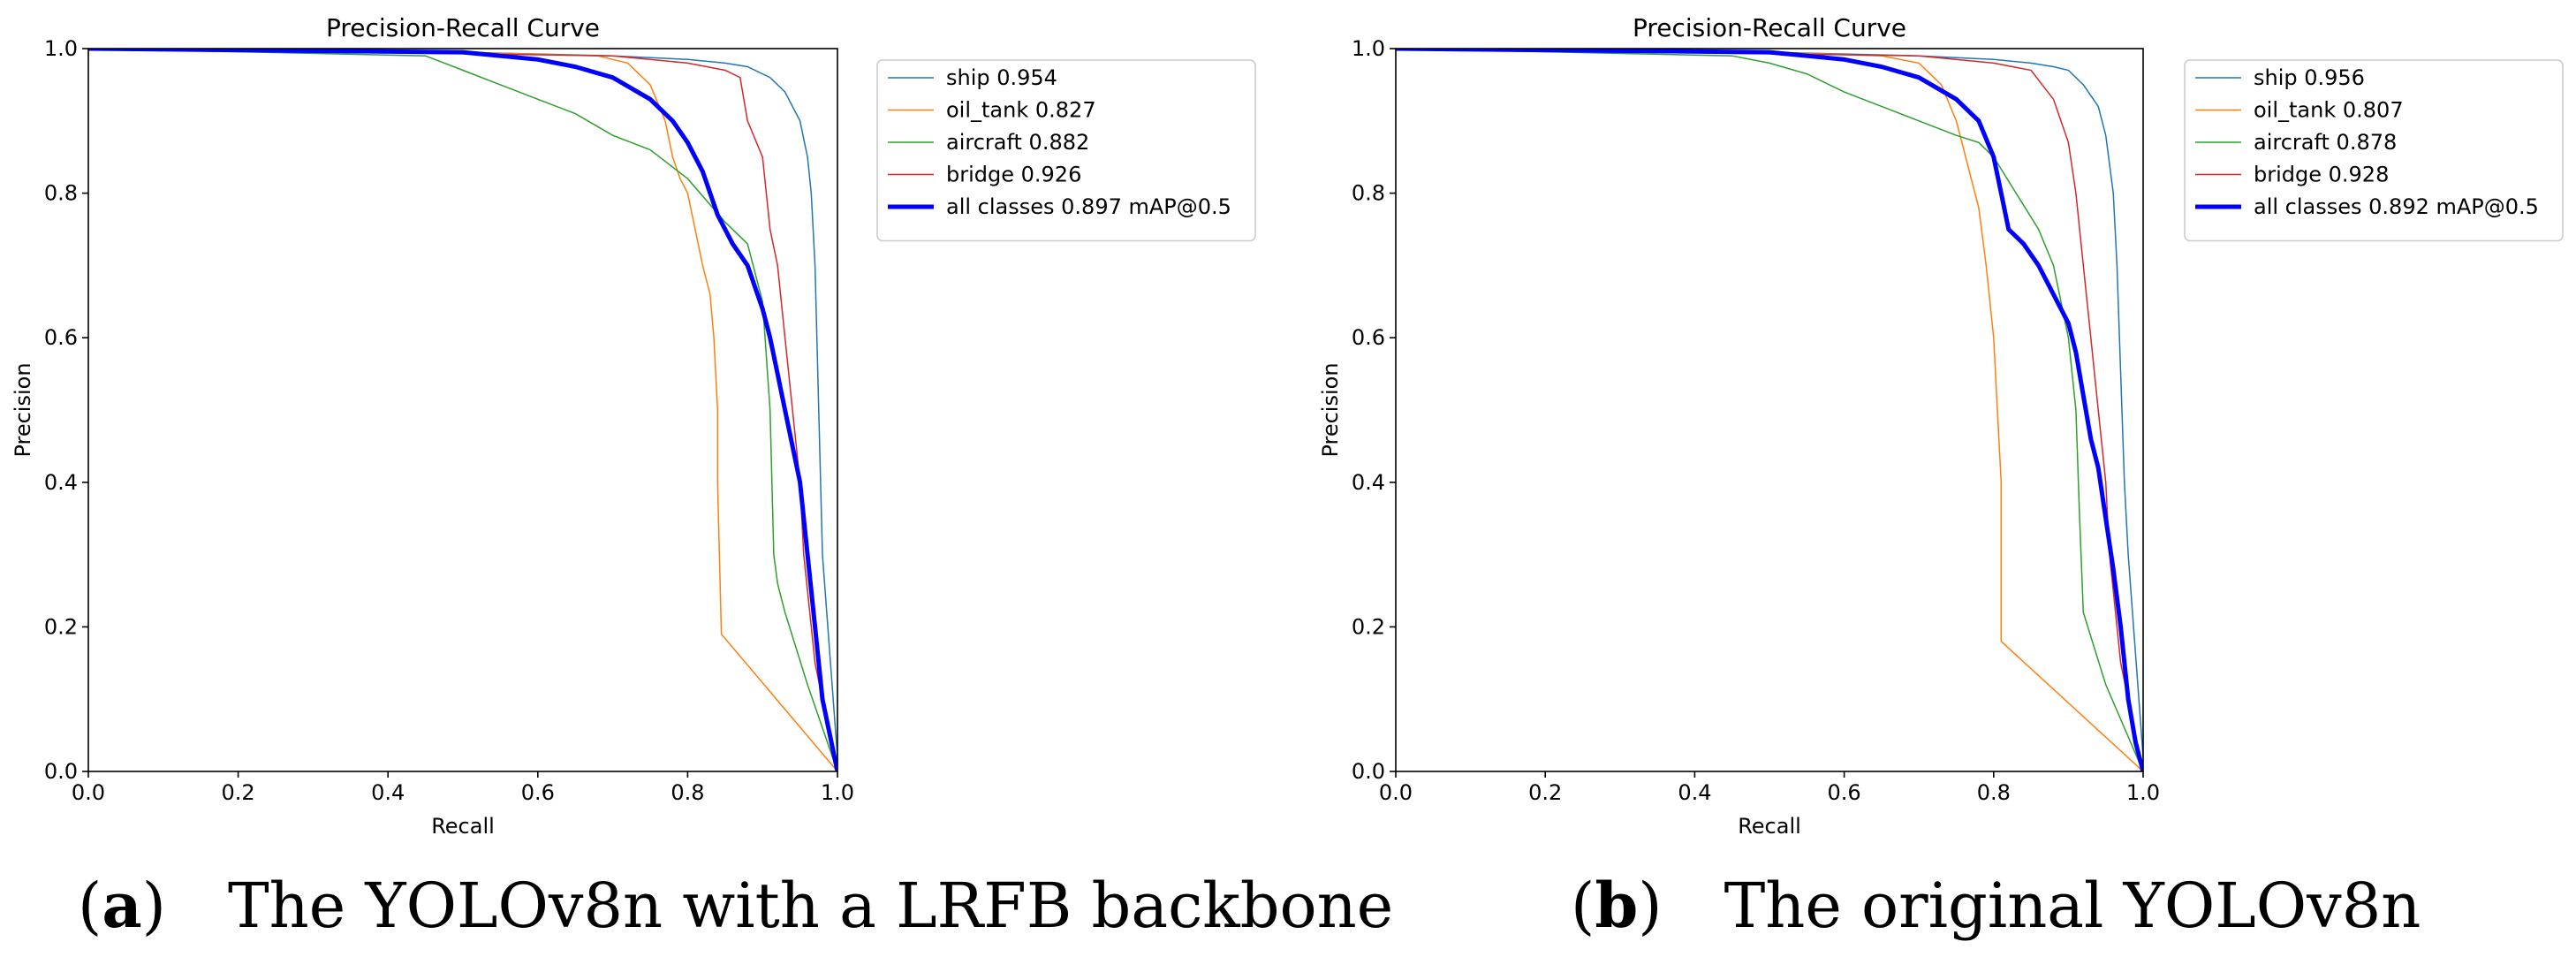  I want to click on legend-label-0: ship 0.956, so click(2310, 77).